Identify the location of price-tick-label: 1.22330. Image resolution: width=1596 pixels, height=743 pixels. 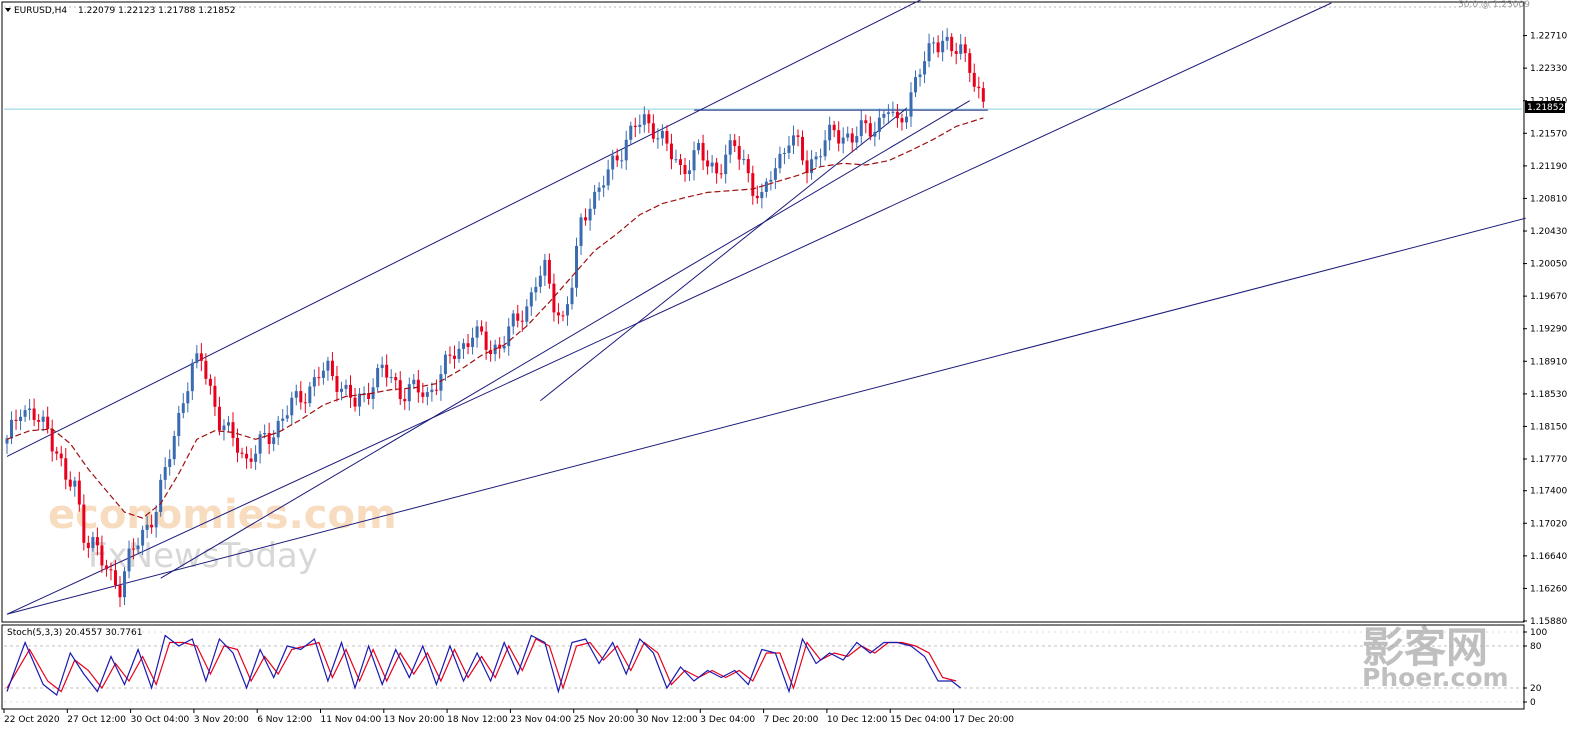
(1548, 69).